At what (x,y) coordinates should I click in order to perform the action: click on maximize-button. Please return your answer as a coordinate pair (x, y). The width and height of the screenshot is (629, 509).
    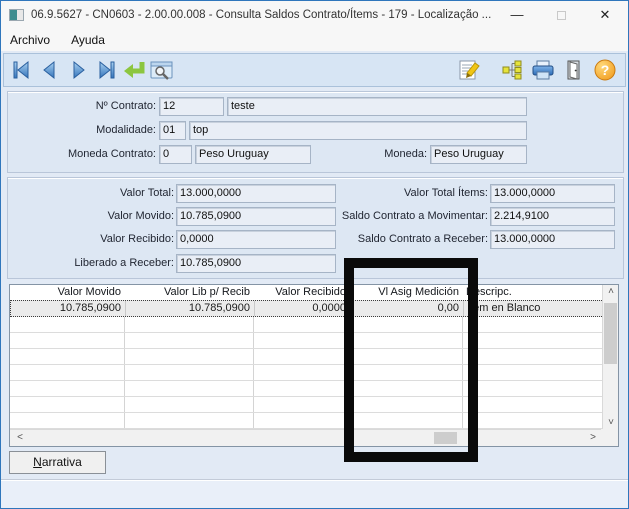
    Looking at the image, I should click on (561, 15).